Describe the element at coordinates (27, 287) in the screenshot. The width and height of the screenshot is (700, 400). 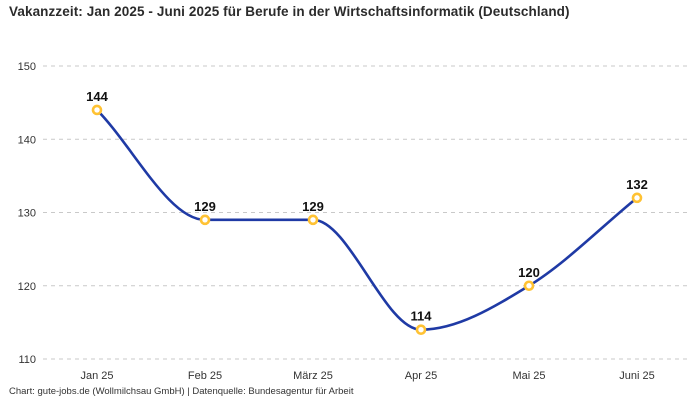
I see `y-tick-label: 120` at that location.